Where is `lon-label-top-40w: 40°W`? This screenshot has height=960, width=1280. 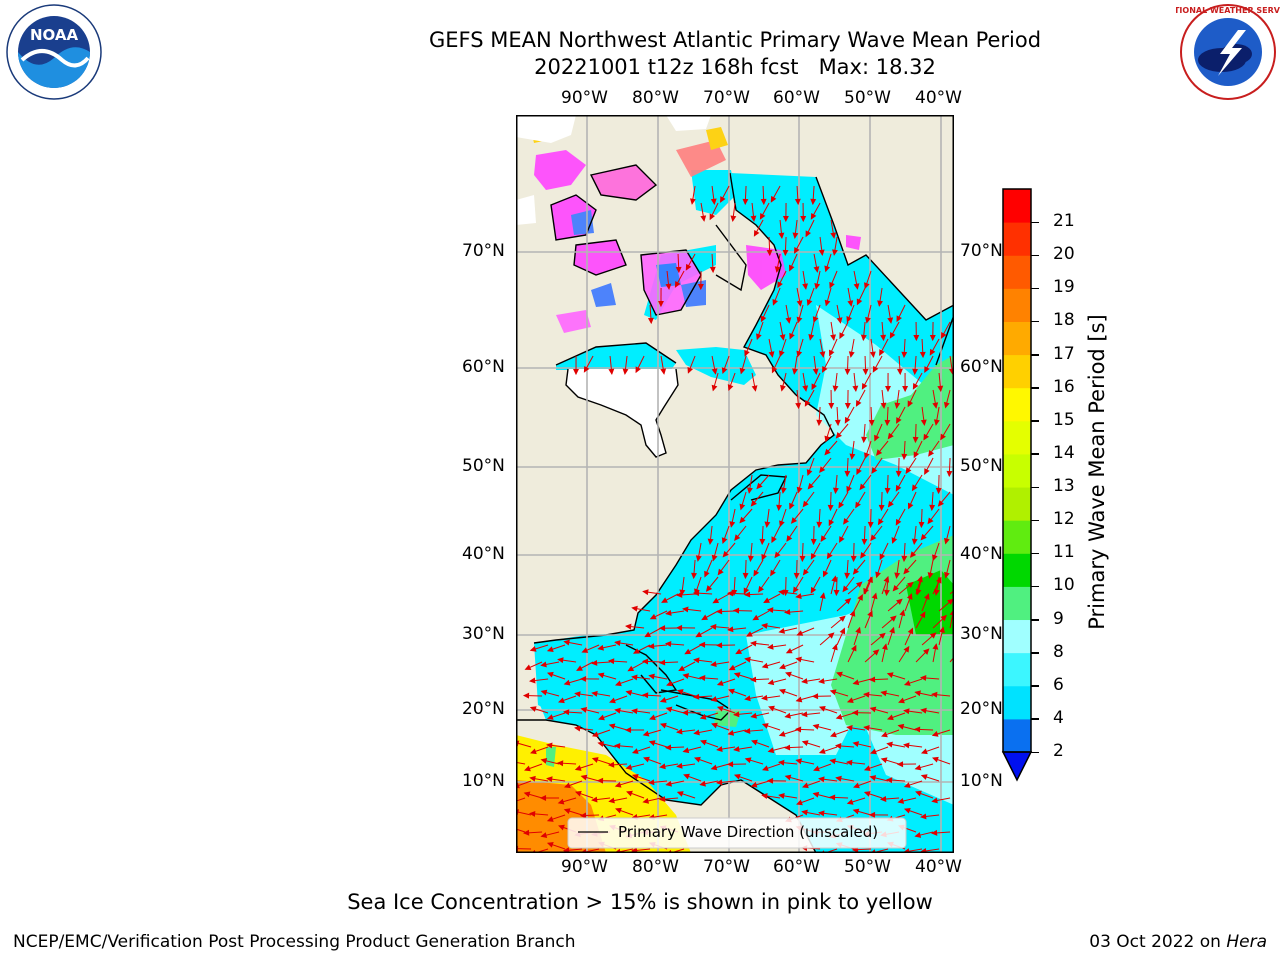 lon-label-top-40w: 40°W is located at coordinates (938, 98).